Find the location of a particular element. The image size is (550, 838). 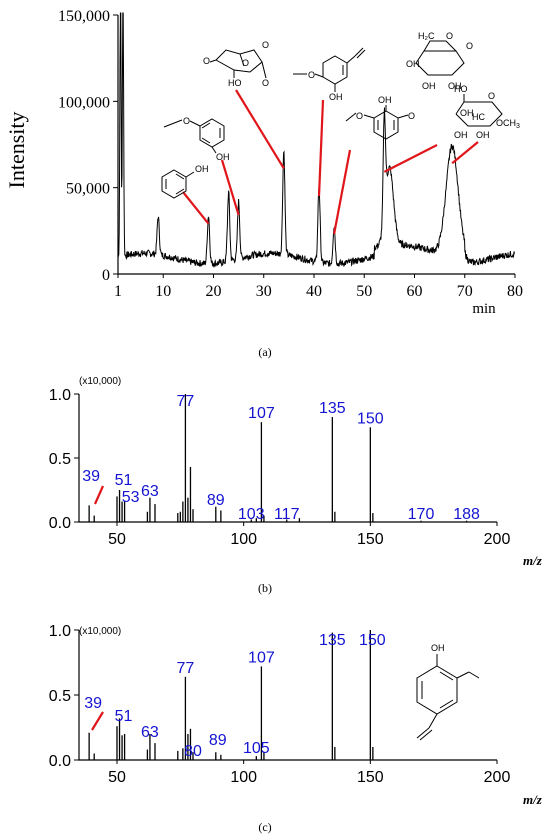

x-tick-label: 100 is located at coordinates (243, 539).